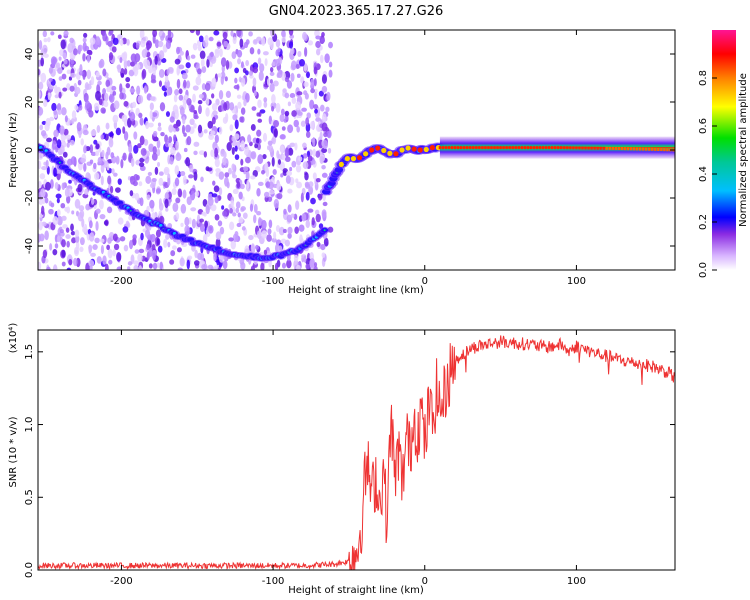 The height and width of the screenshot is (600, 750). Describe the element at coordinates (324, 230) in the screenshot. I see `curve-left-peak-hi` at that location.